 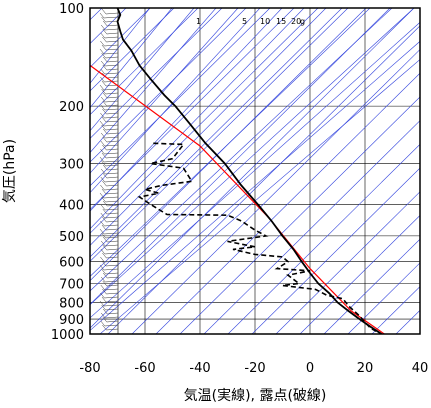 I want to click on x-tick-label: -40, so click(x=199, y=368).